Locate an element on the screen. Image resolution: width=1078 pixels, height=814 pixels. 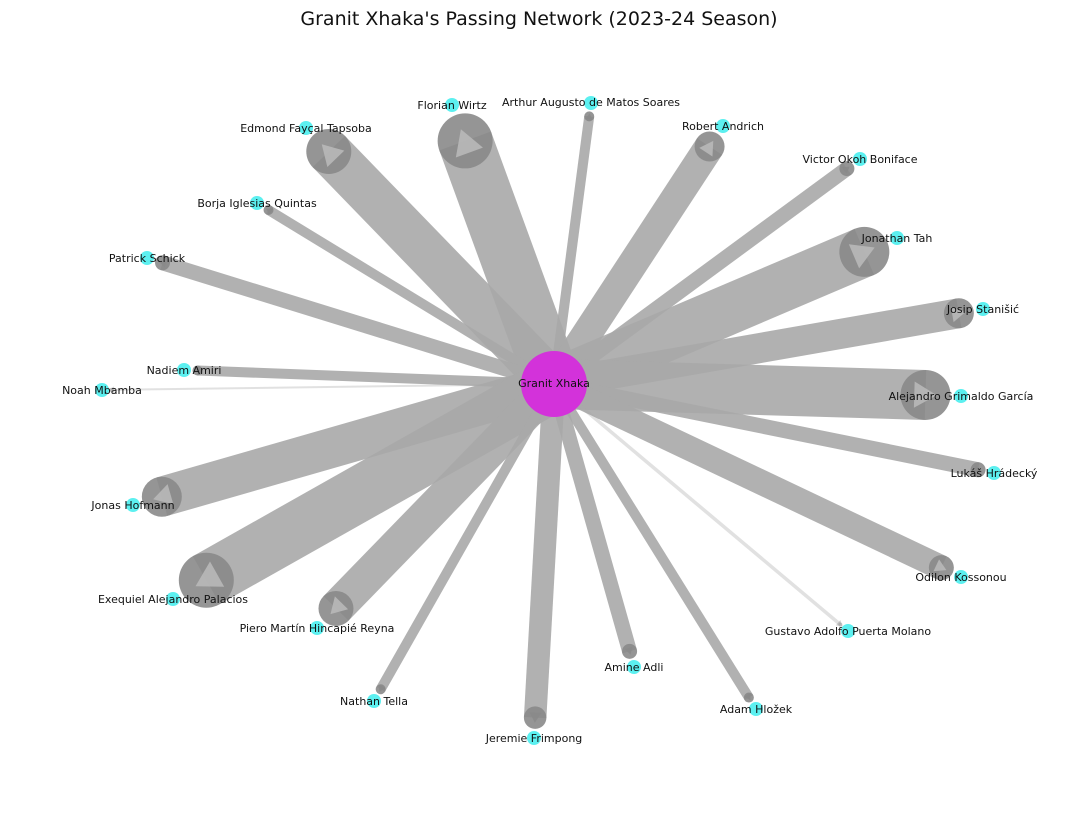
player-label: Robert Andrich is located at coordinates (723, 126).